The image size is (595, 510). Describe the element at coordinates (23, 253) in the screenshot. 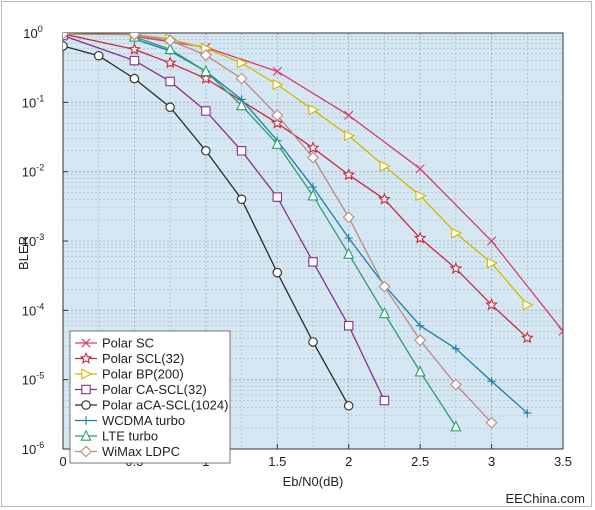

I see `y-axis-label: BLER` at that location.